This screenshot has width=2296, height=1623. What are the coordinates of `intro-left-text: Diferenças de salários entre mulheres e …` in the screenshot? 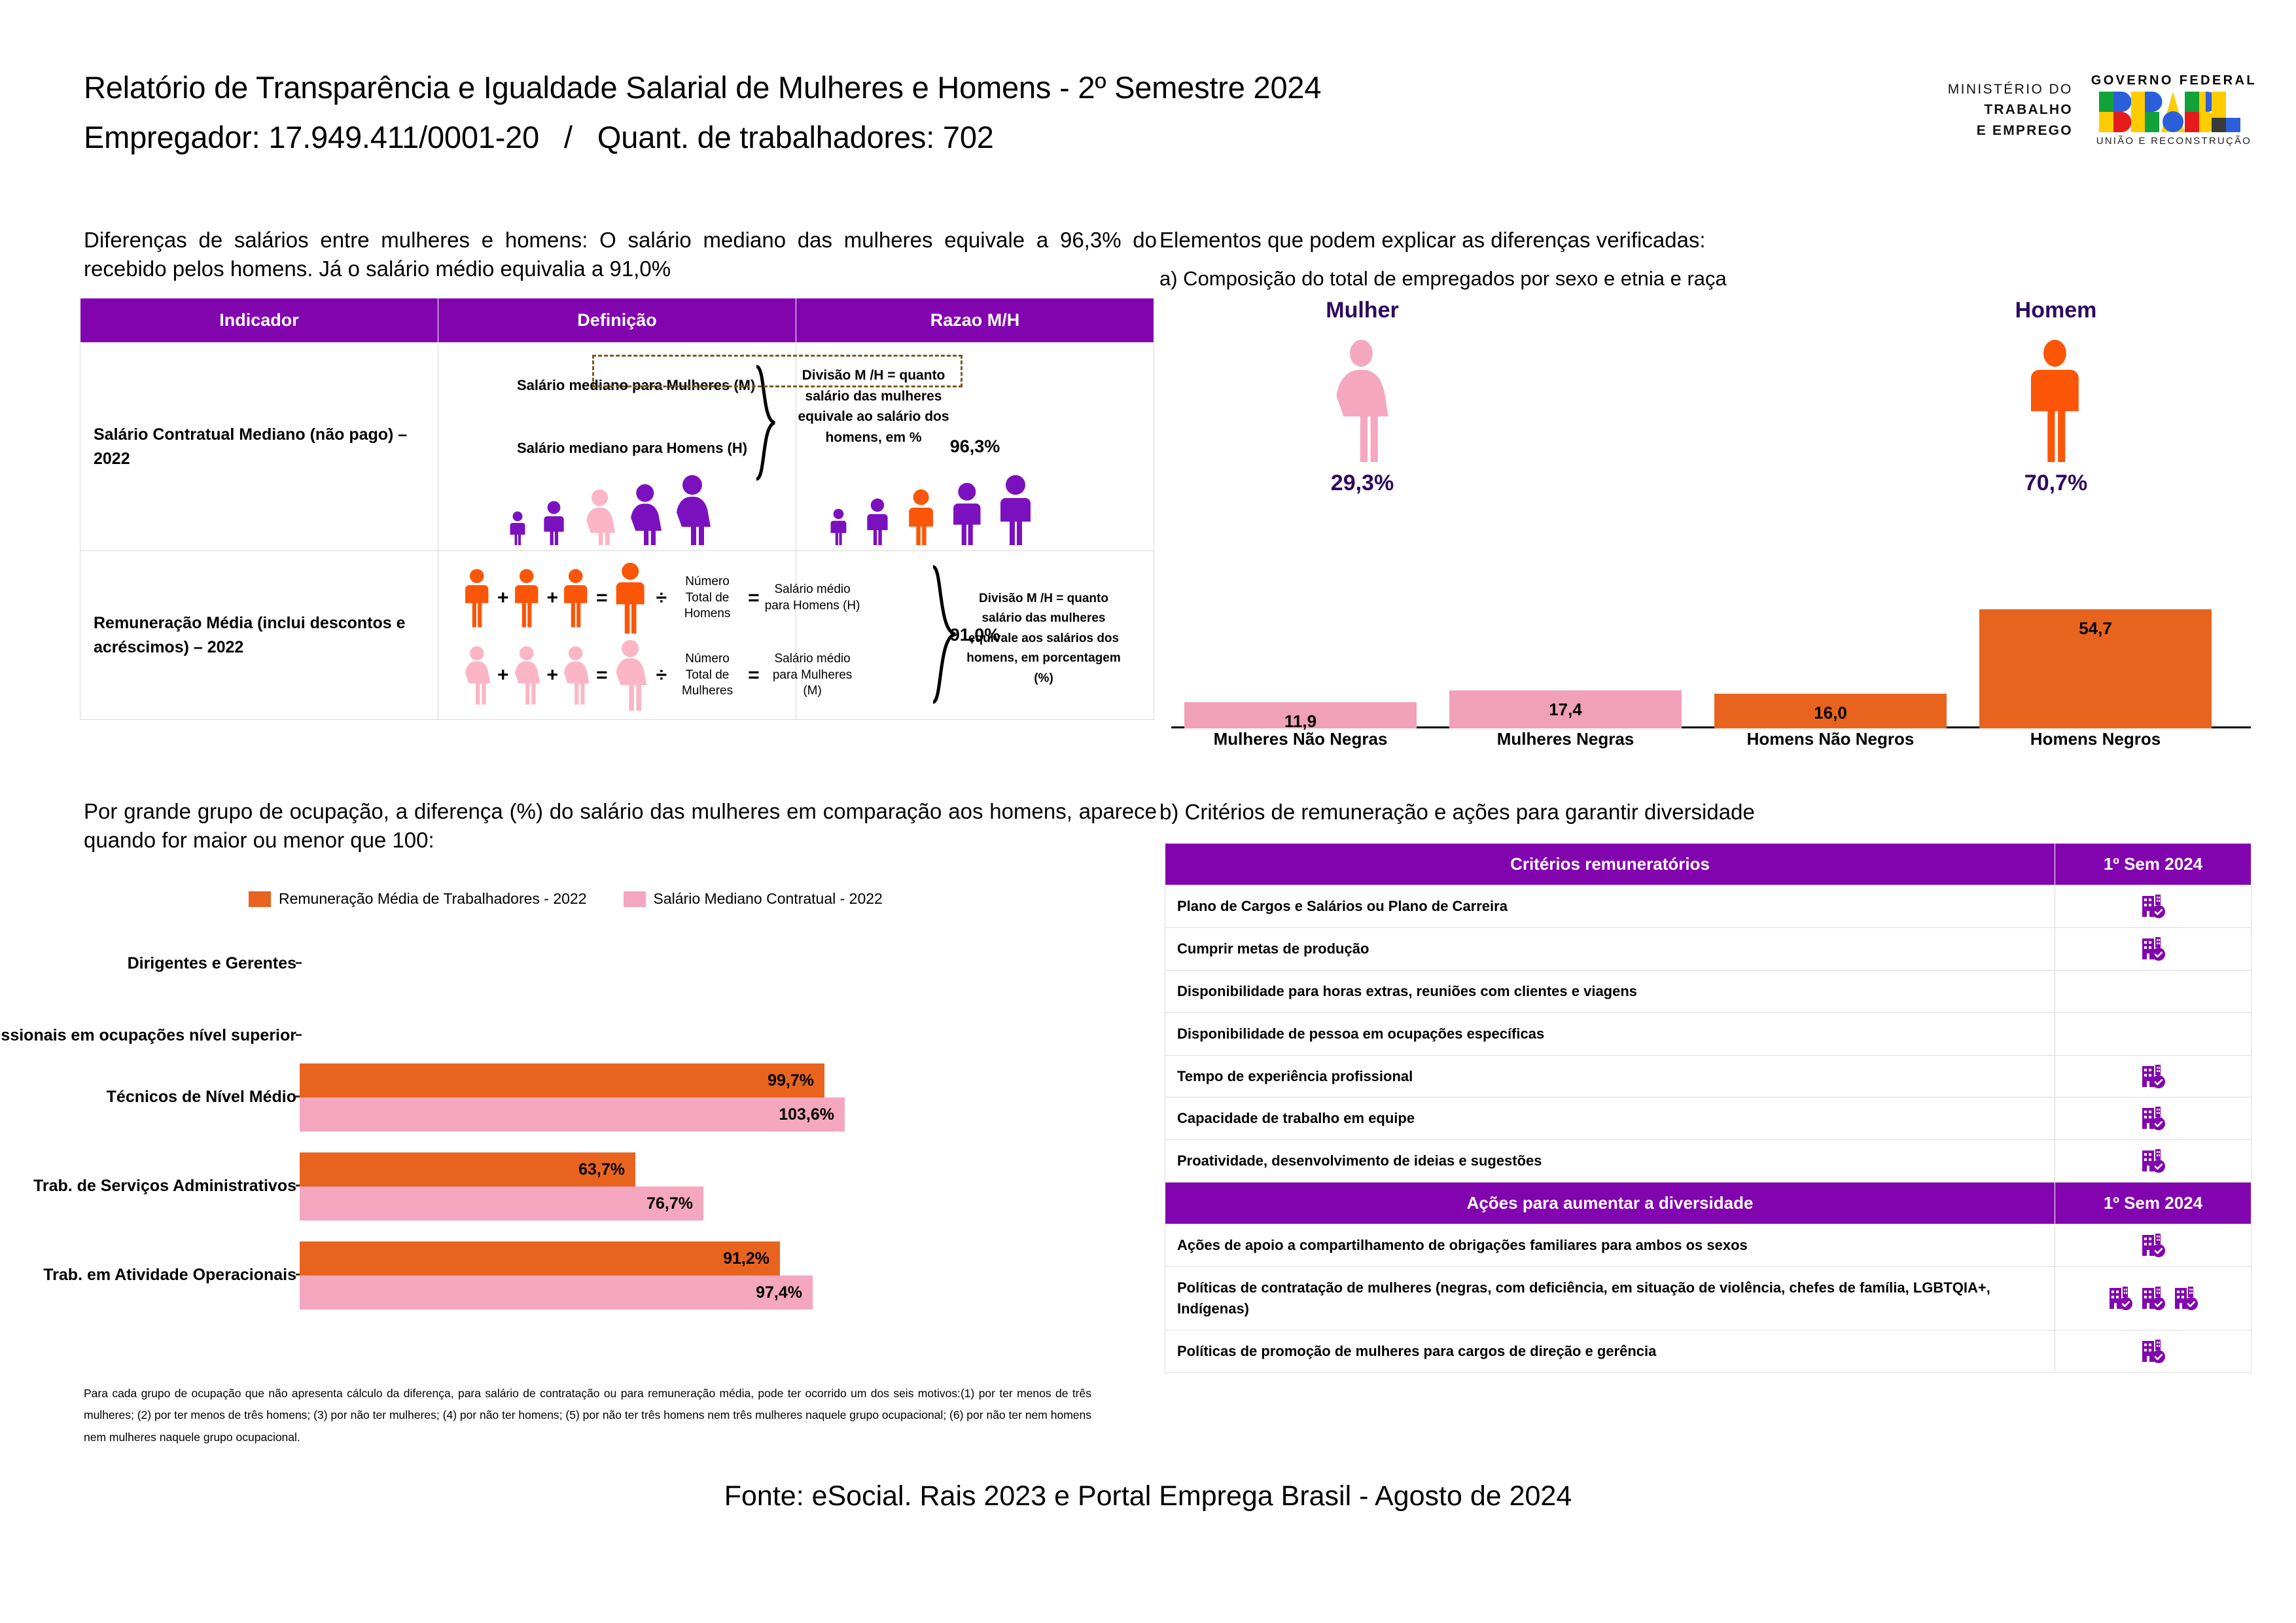 It's located at (620, 255).